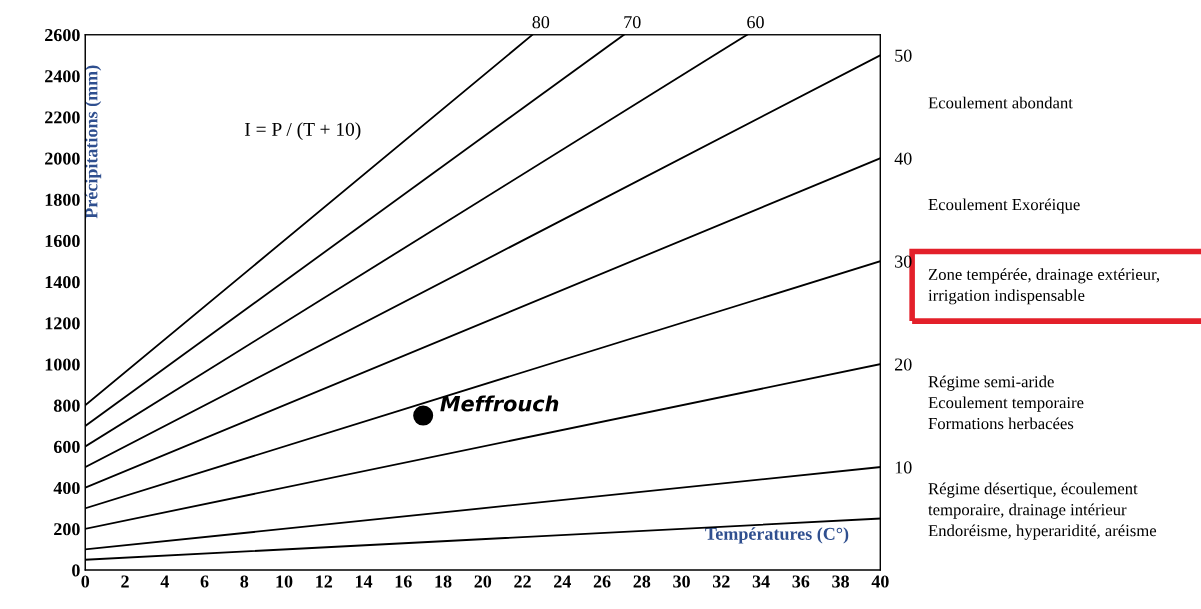 This screenshot has height=609, width=1201. Describe the element at coordinates (164, 581) in the screenshot. I see `x-tick-label: 4` at that location.